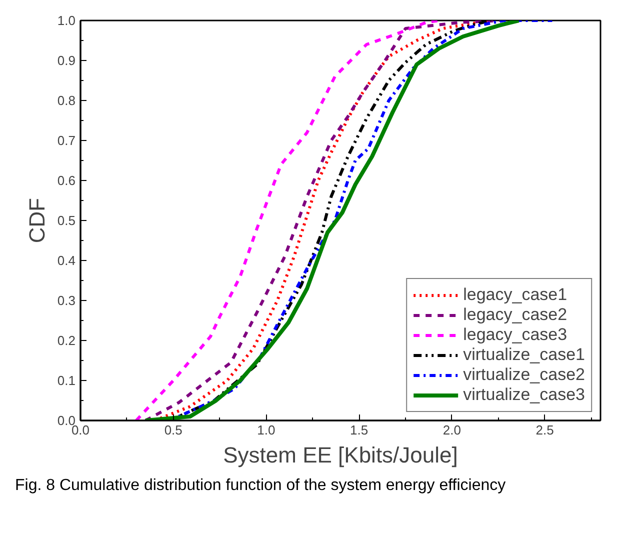  What do you see at coordinates (66, 340) in the screenshot?
I see `y-tick-label: 0.2` at bounding box center [66, 340].